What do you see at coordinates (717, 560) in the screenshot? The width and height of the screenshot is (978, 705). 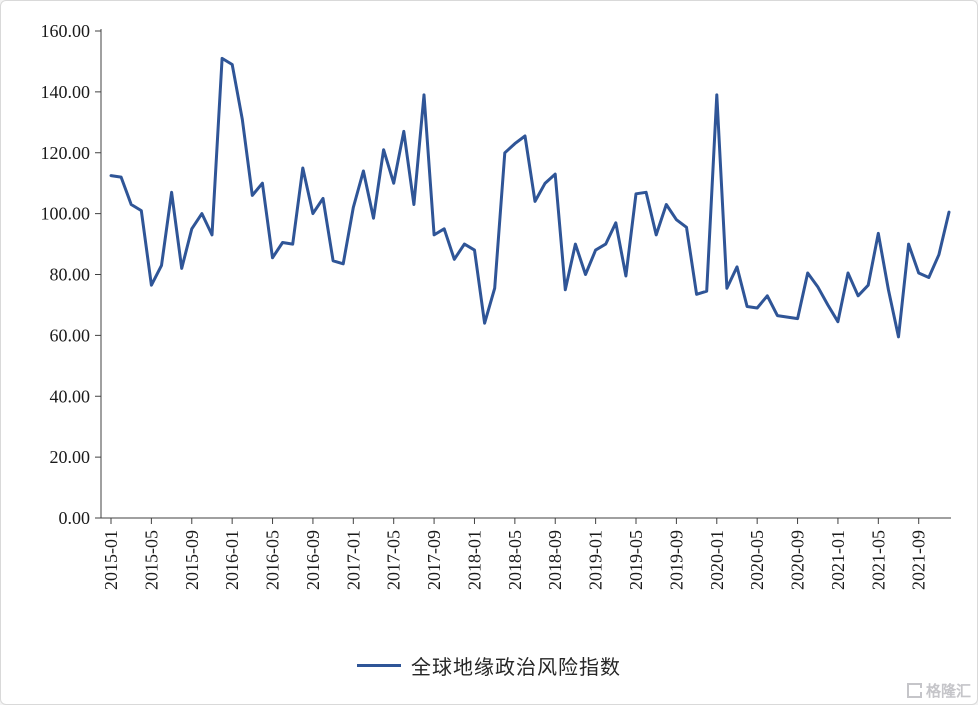 I see `svg-text: 2020-01` at bounding box center [717, 560].